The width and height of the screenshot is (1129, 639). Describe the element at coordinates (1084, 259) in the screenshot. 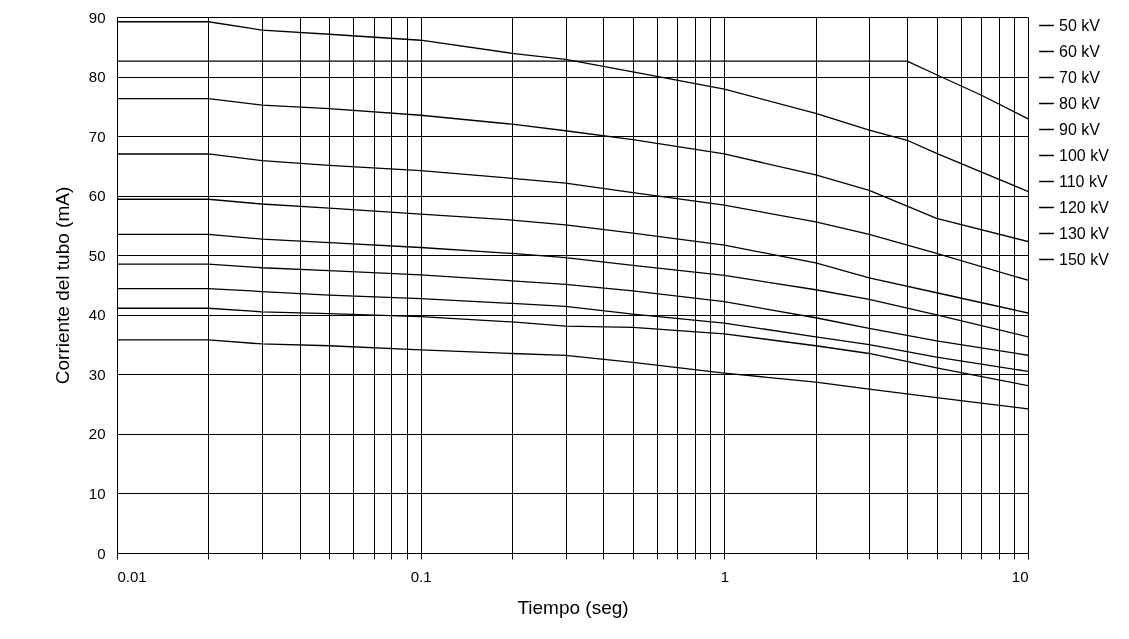

I see `legend-label: 150 kV` at that location.